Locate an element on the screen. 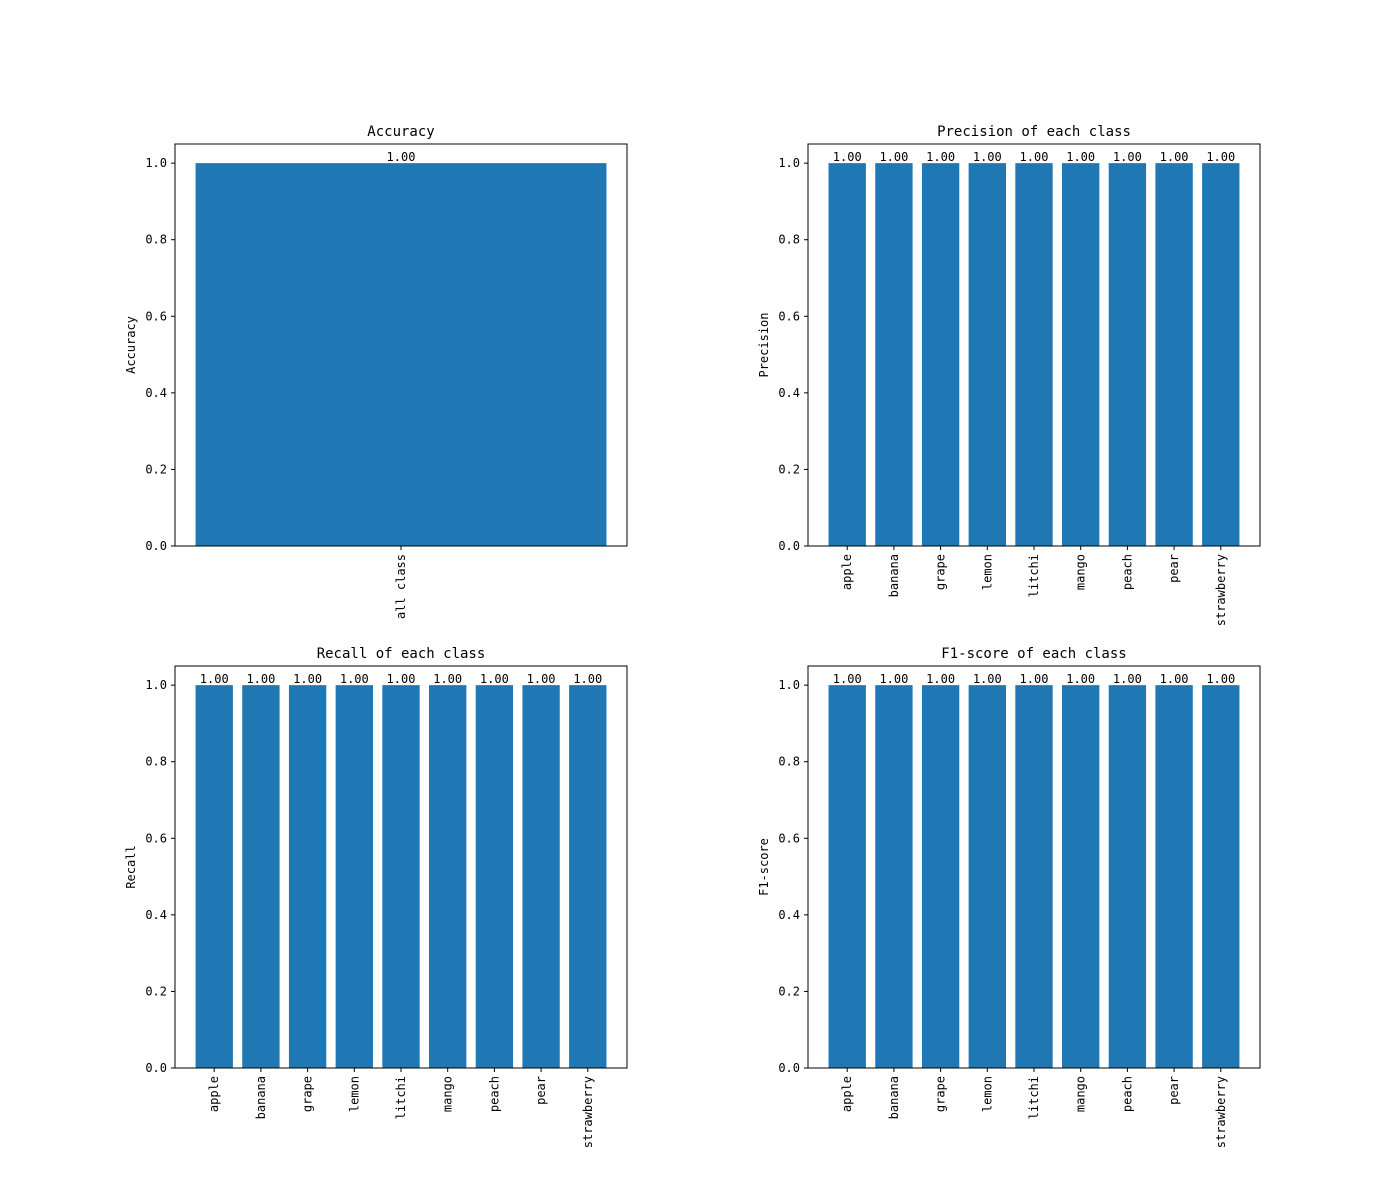  chart-title: Accuracy is located at coordinates (400, 132).